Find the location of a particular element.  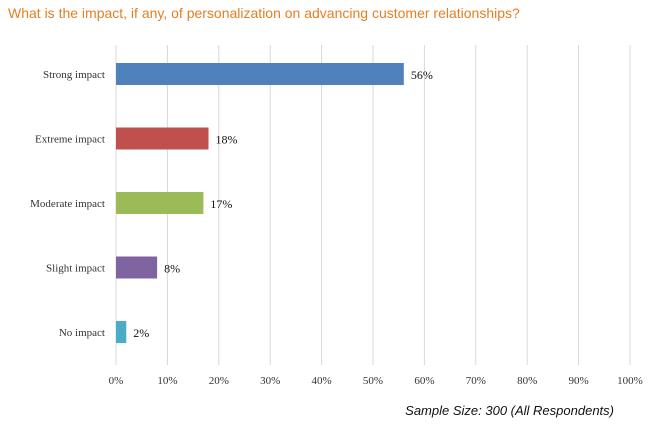

x-tick-label: 40% is located at coordinates (322, 381).